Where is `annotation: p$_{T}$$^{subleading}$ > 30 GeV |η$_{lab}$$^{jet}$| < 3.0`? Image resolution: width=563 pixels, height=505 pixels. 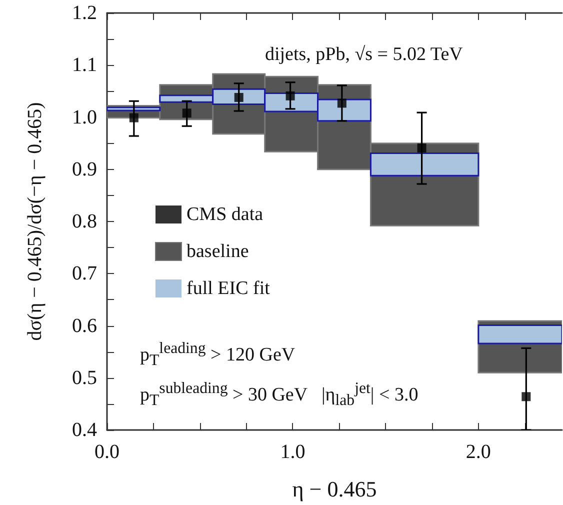
annotation: p$_{T}$$^{subleading}$ > 30 GeV |η$_{lab}$$^{jet}$| < 3.0 is located at coordinates (279, 395).